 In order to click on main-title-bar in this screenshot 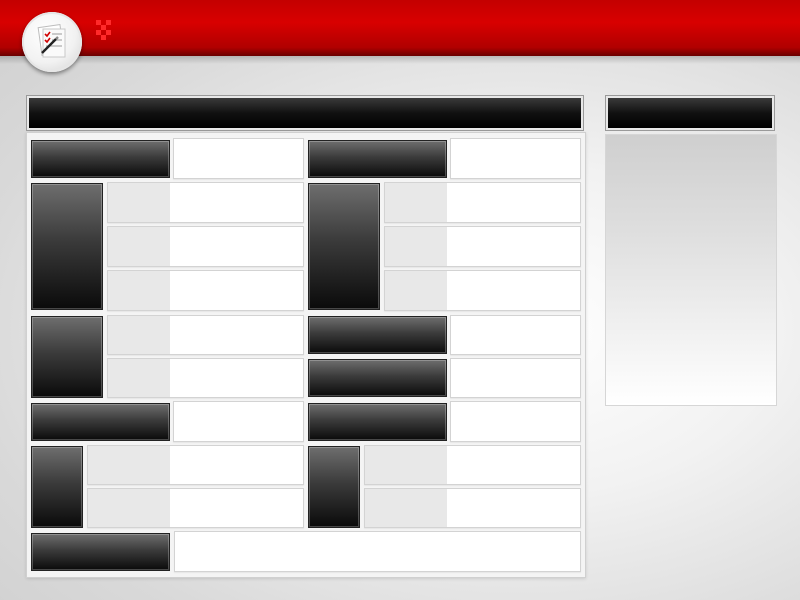, I will do `click(305, 113)`.